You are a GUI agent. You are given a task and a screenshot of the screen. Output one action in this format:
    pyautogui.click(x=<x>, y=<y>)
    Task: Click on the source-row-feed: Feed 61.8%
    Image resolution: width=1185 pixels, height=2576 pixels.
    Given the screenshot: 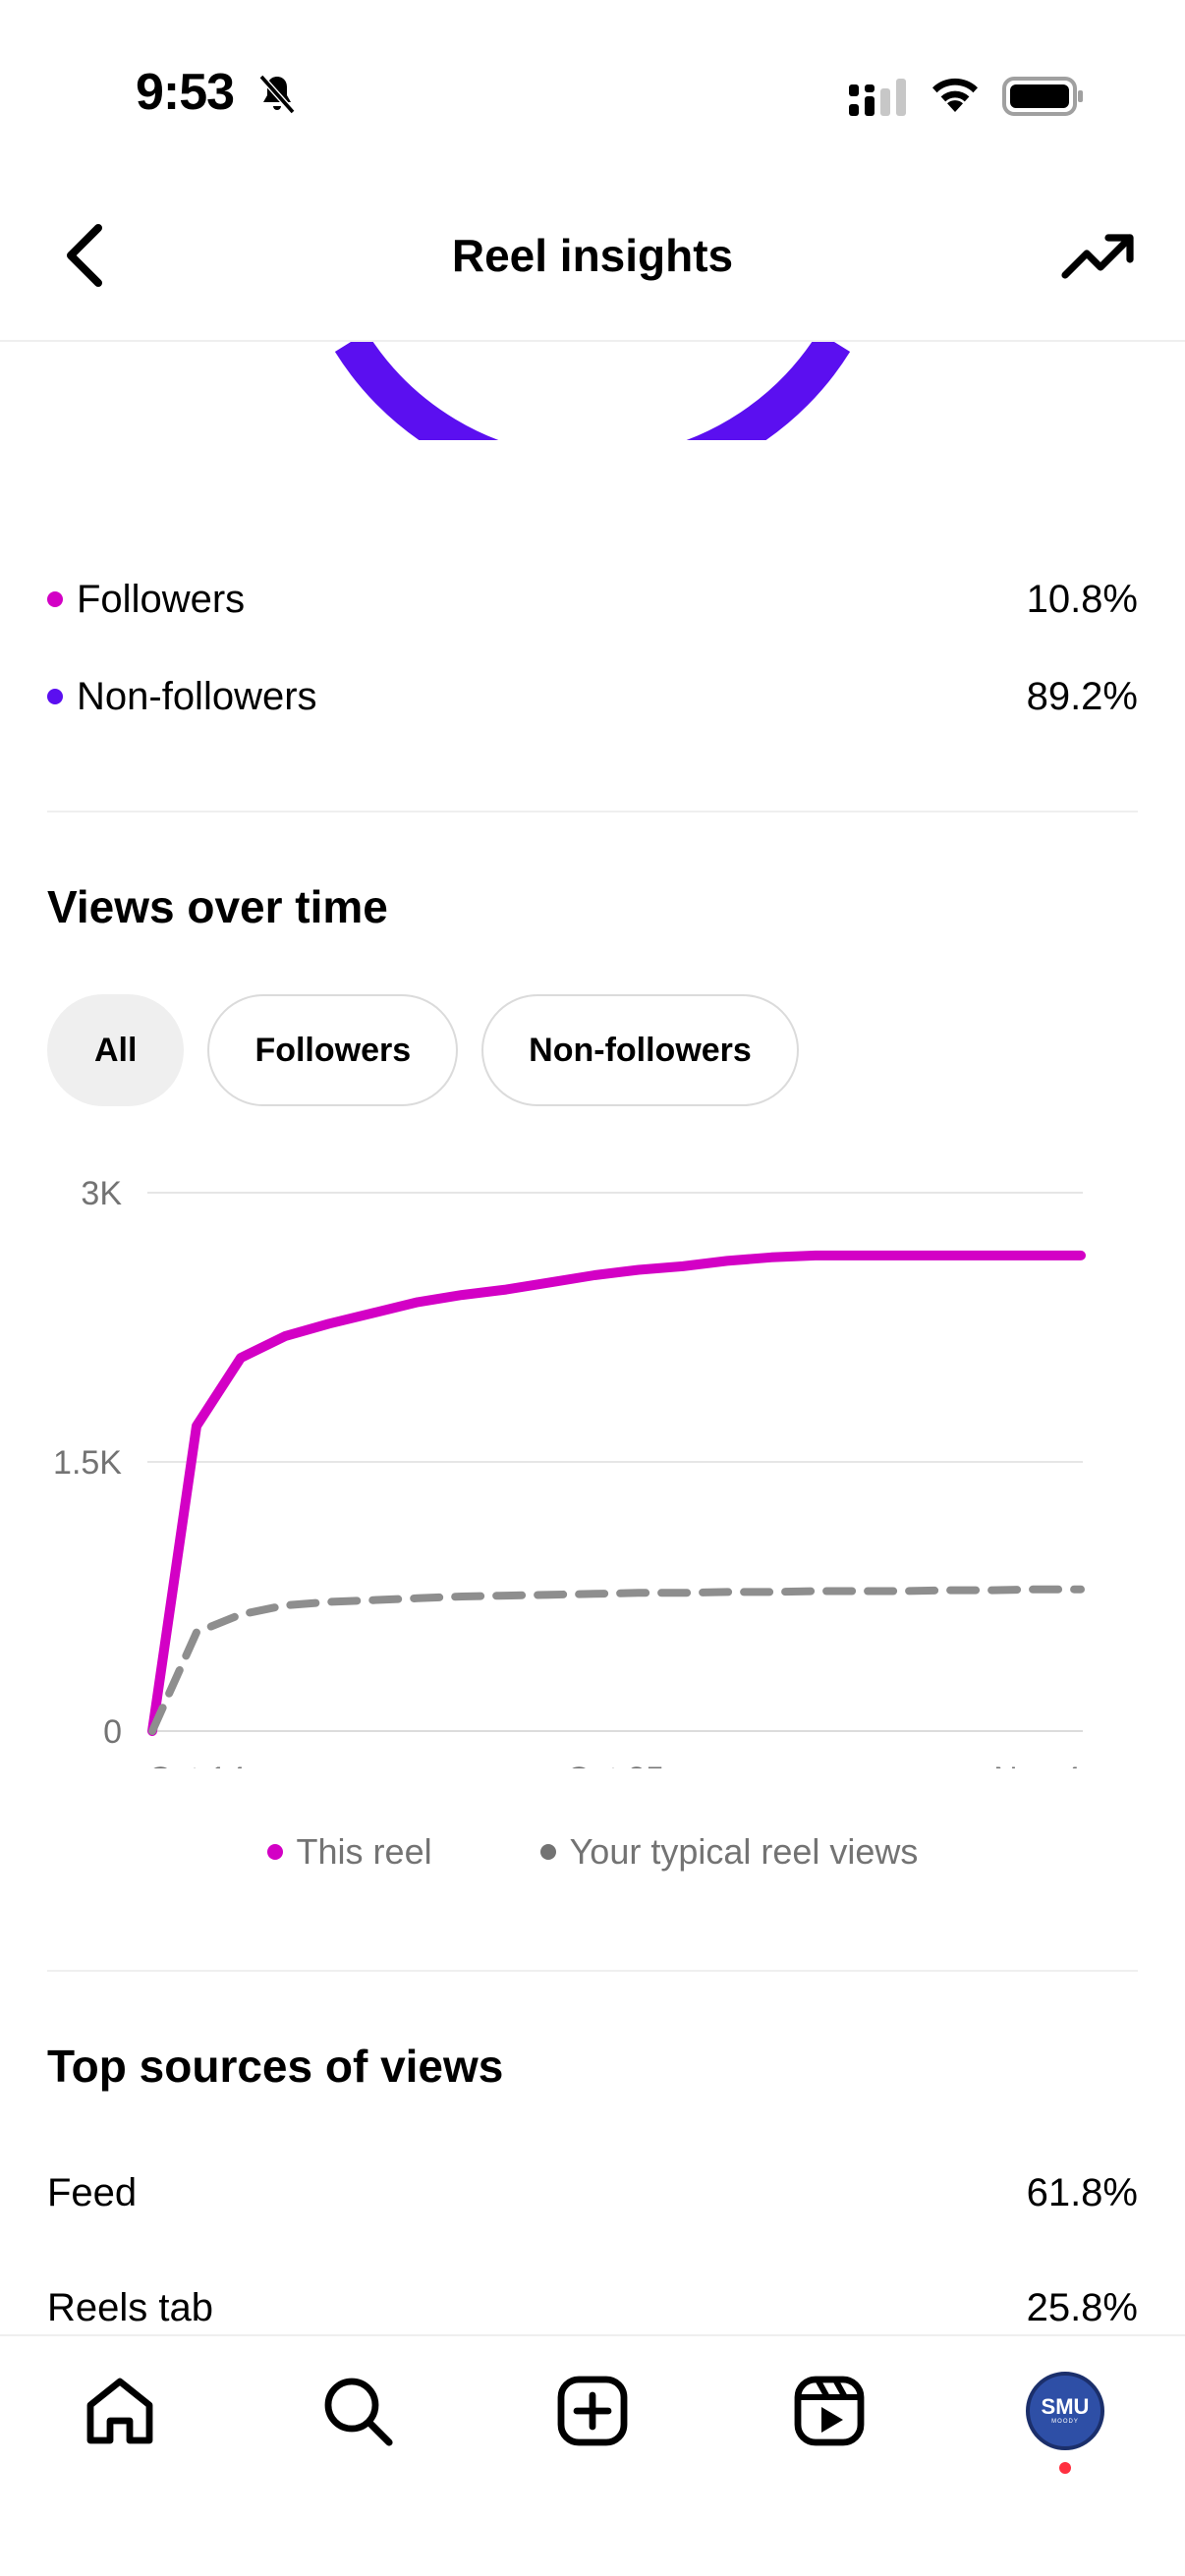 What is the action you would take?
    pyautogui.click(x=592, y=2193)
    